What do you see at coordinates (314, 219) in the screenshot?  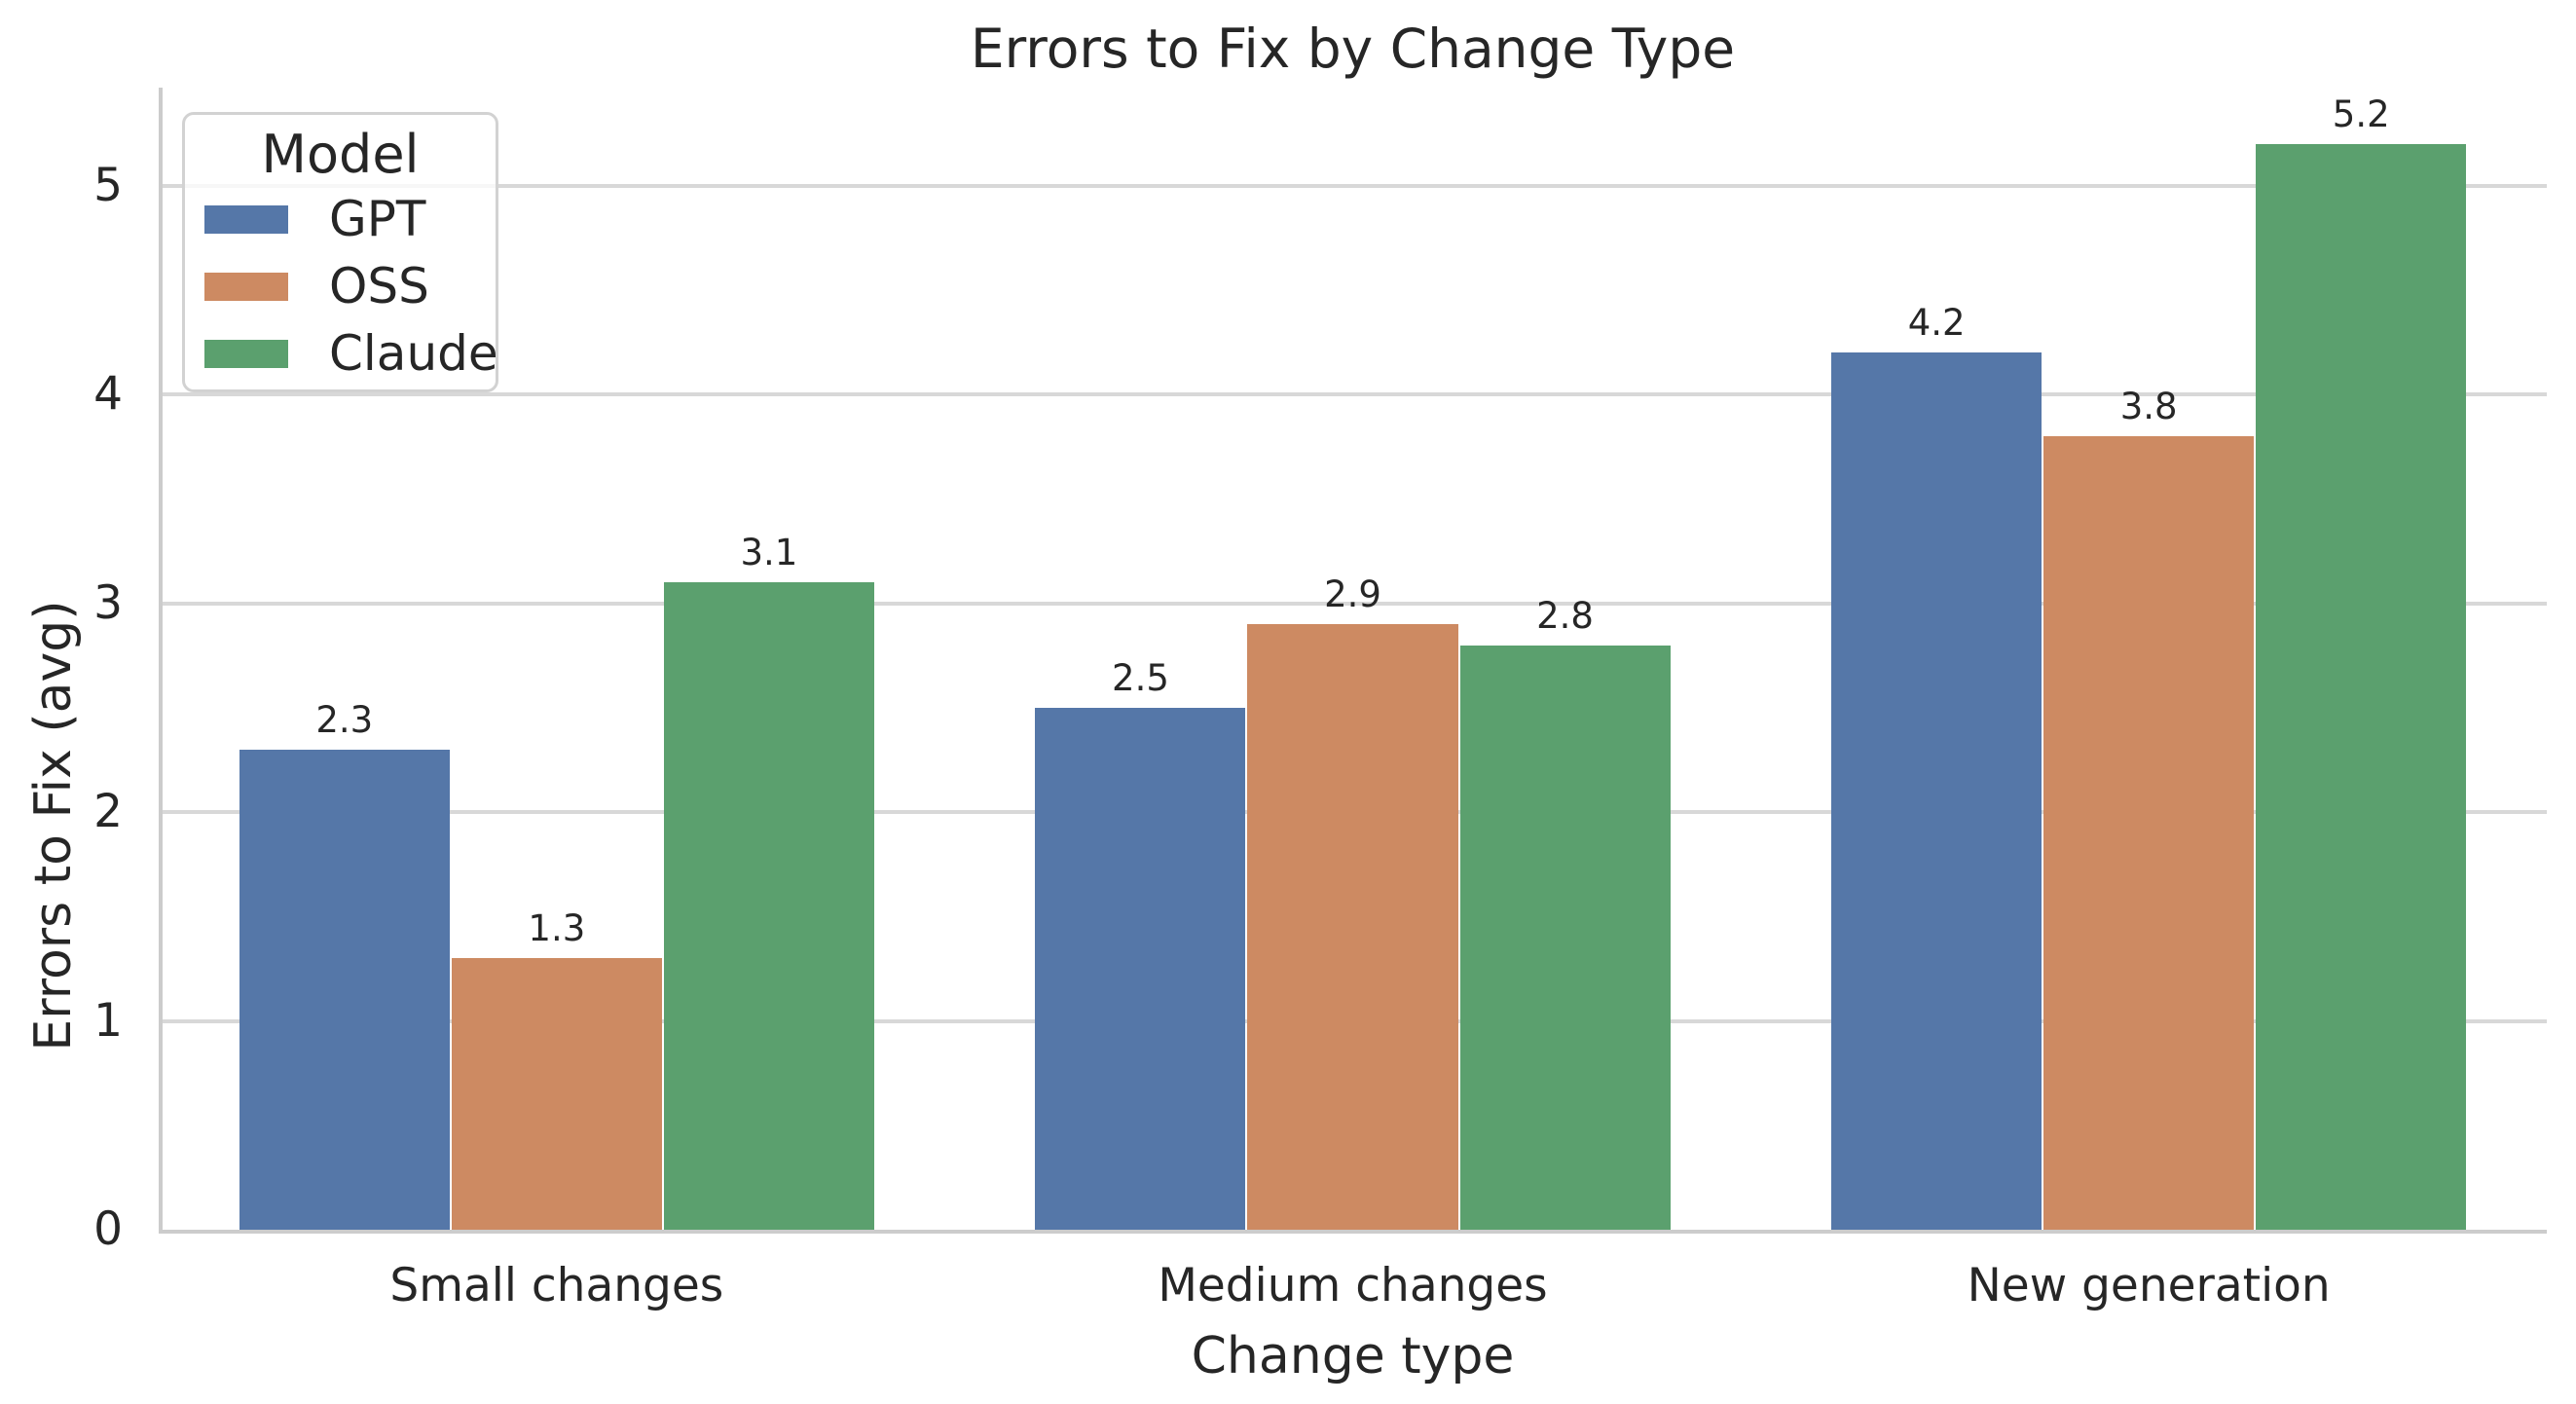 I see `legend-item-gpt: GPT` at bounding box center [314, 219].